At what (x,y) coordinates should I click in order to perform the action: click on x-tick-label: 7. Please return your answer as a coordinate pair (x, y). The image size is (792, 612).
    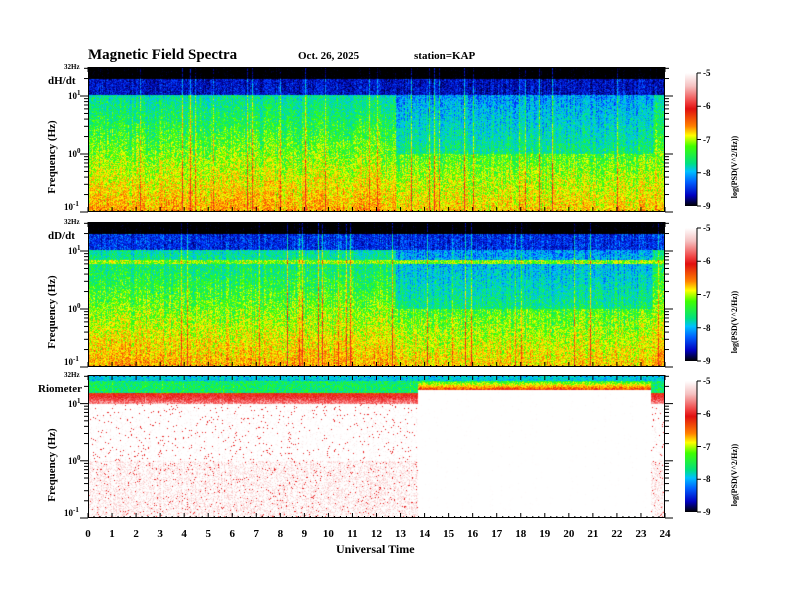
    Looking at the image, I should click on (256, 534).